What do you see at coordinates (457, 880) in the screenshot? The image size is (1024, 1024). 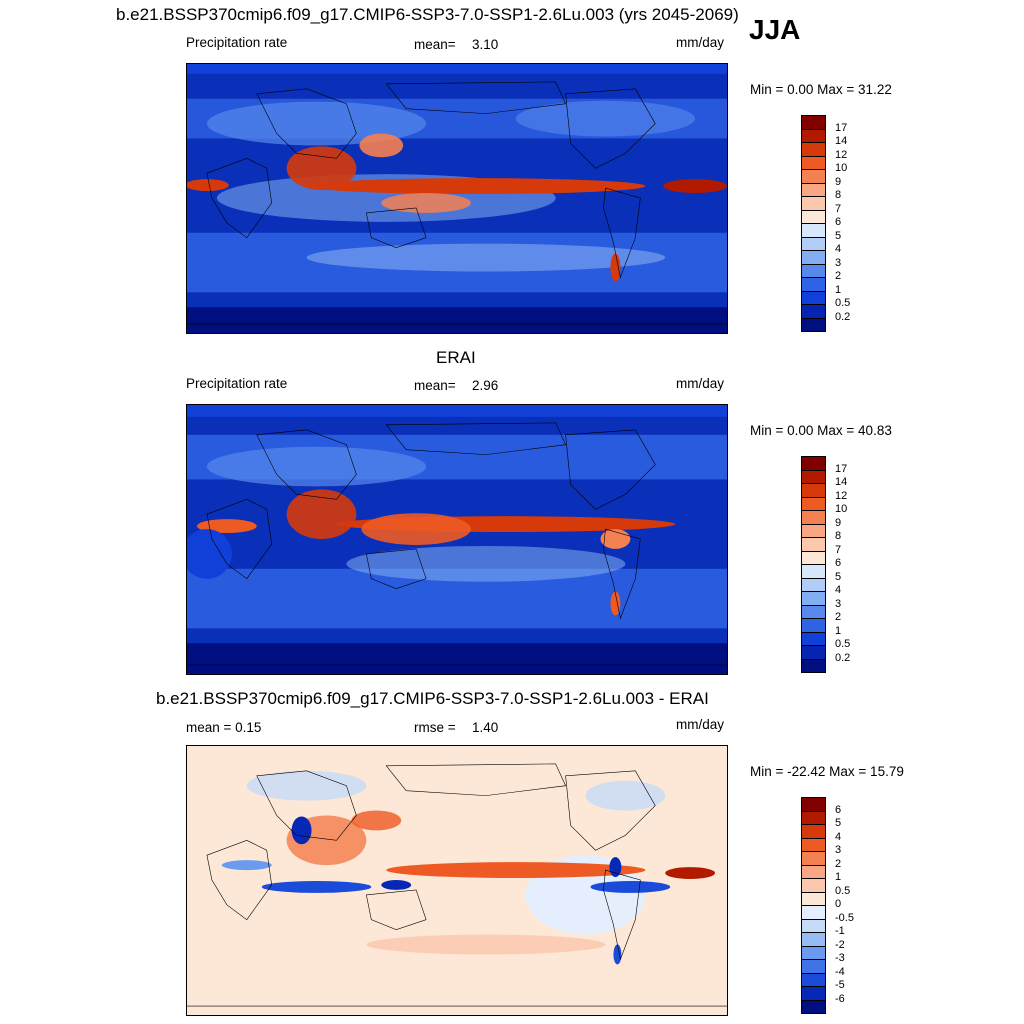 I see `panel3-map` at bounding box center [457, 880].